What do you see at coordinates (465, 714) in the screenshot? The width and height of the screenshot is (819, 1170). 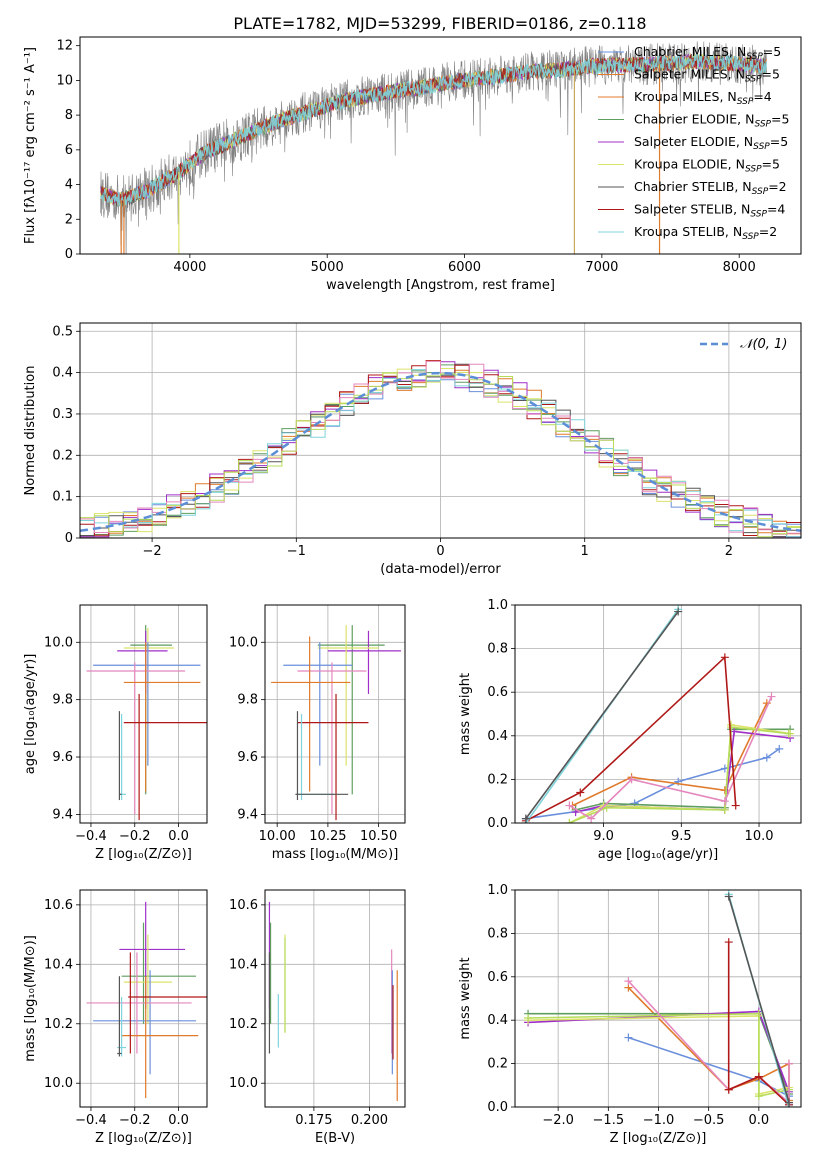 I see `y-axis-label: mass weight` at bounding box center [465, 714].